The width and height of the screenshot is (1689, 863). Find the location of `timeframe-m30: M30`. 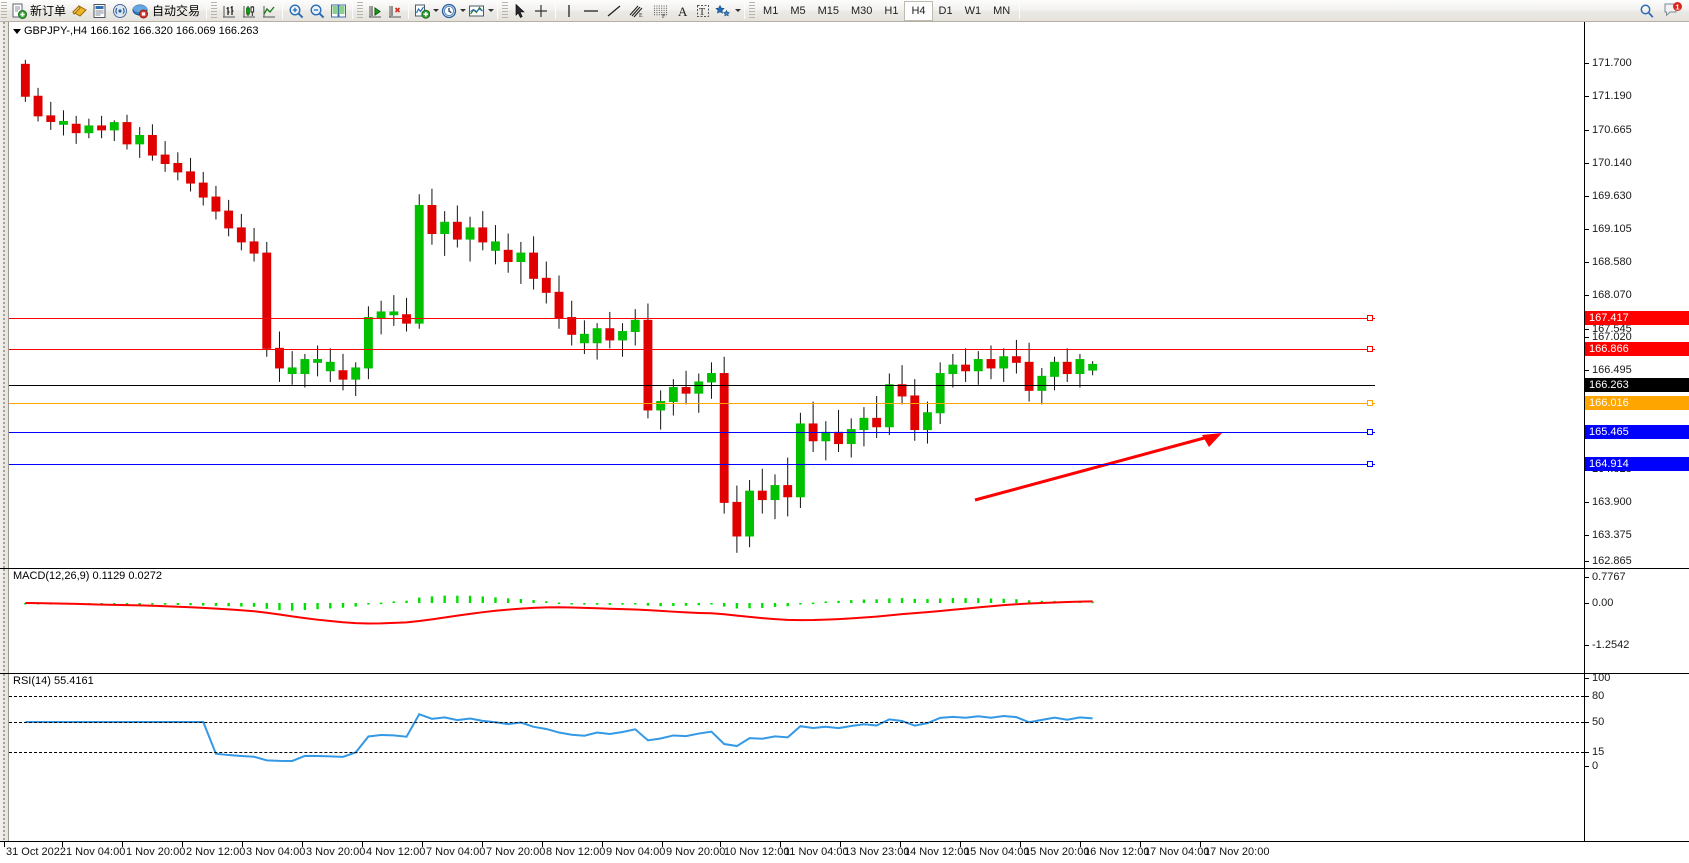

timeframe-m30: M30 is located at coordinates (862, 10).